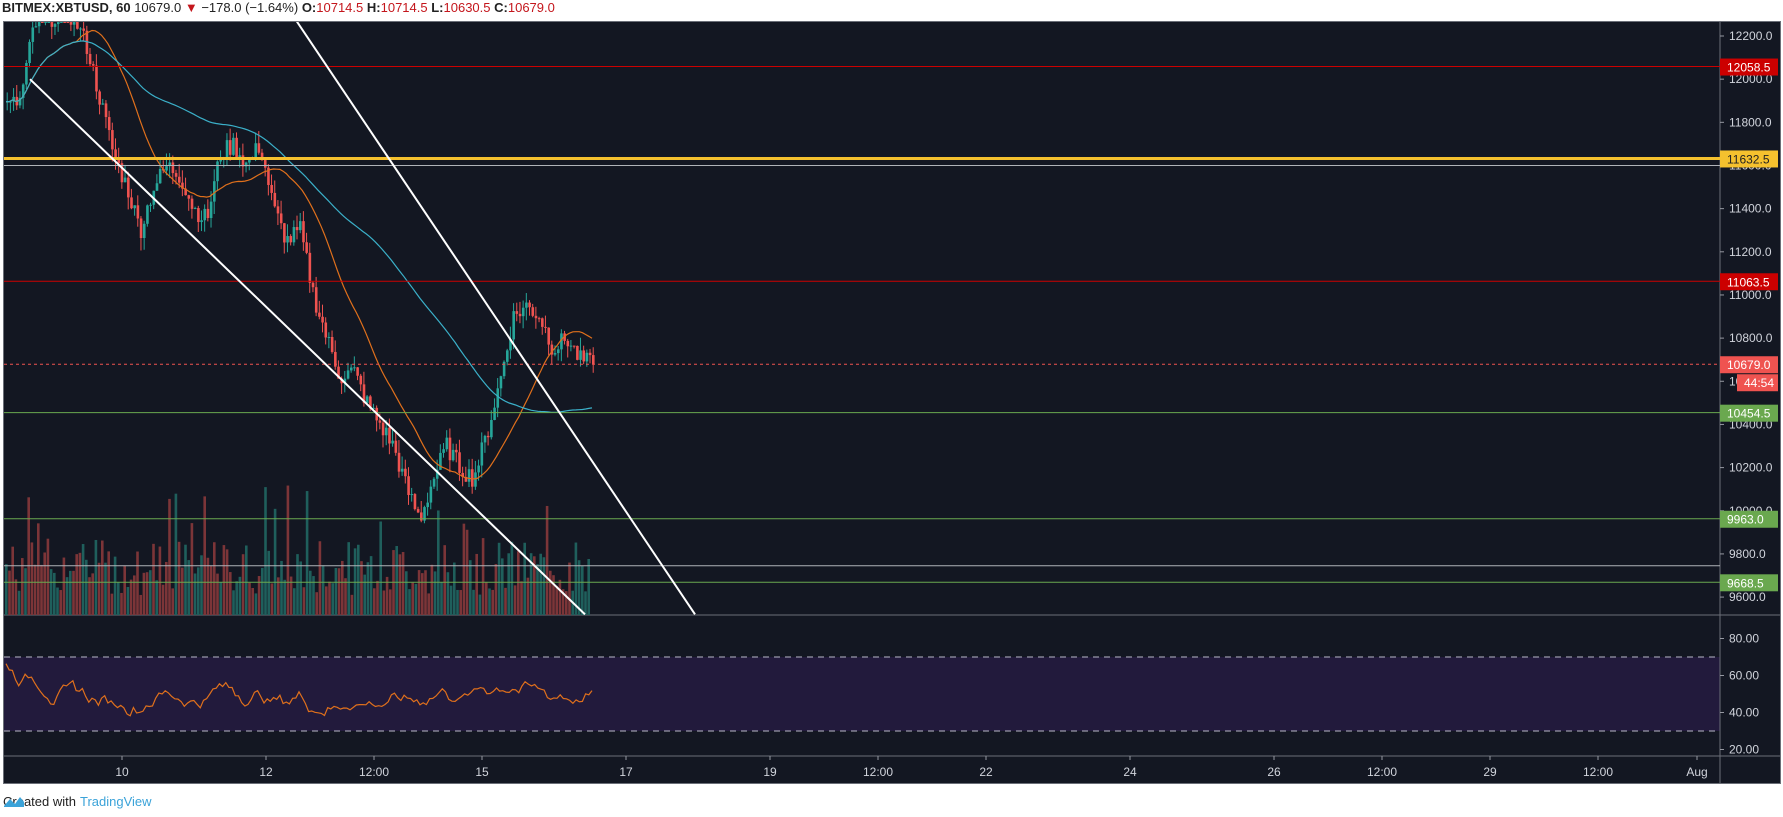 This screenshot has width=1783, height=817. I want to click on time-tick-label: 12, so click(266, 772).